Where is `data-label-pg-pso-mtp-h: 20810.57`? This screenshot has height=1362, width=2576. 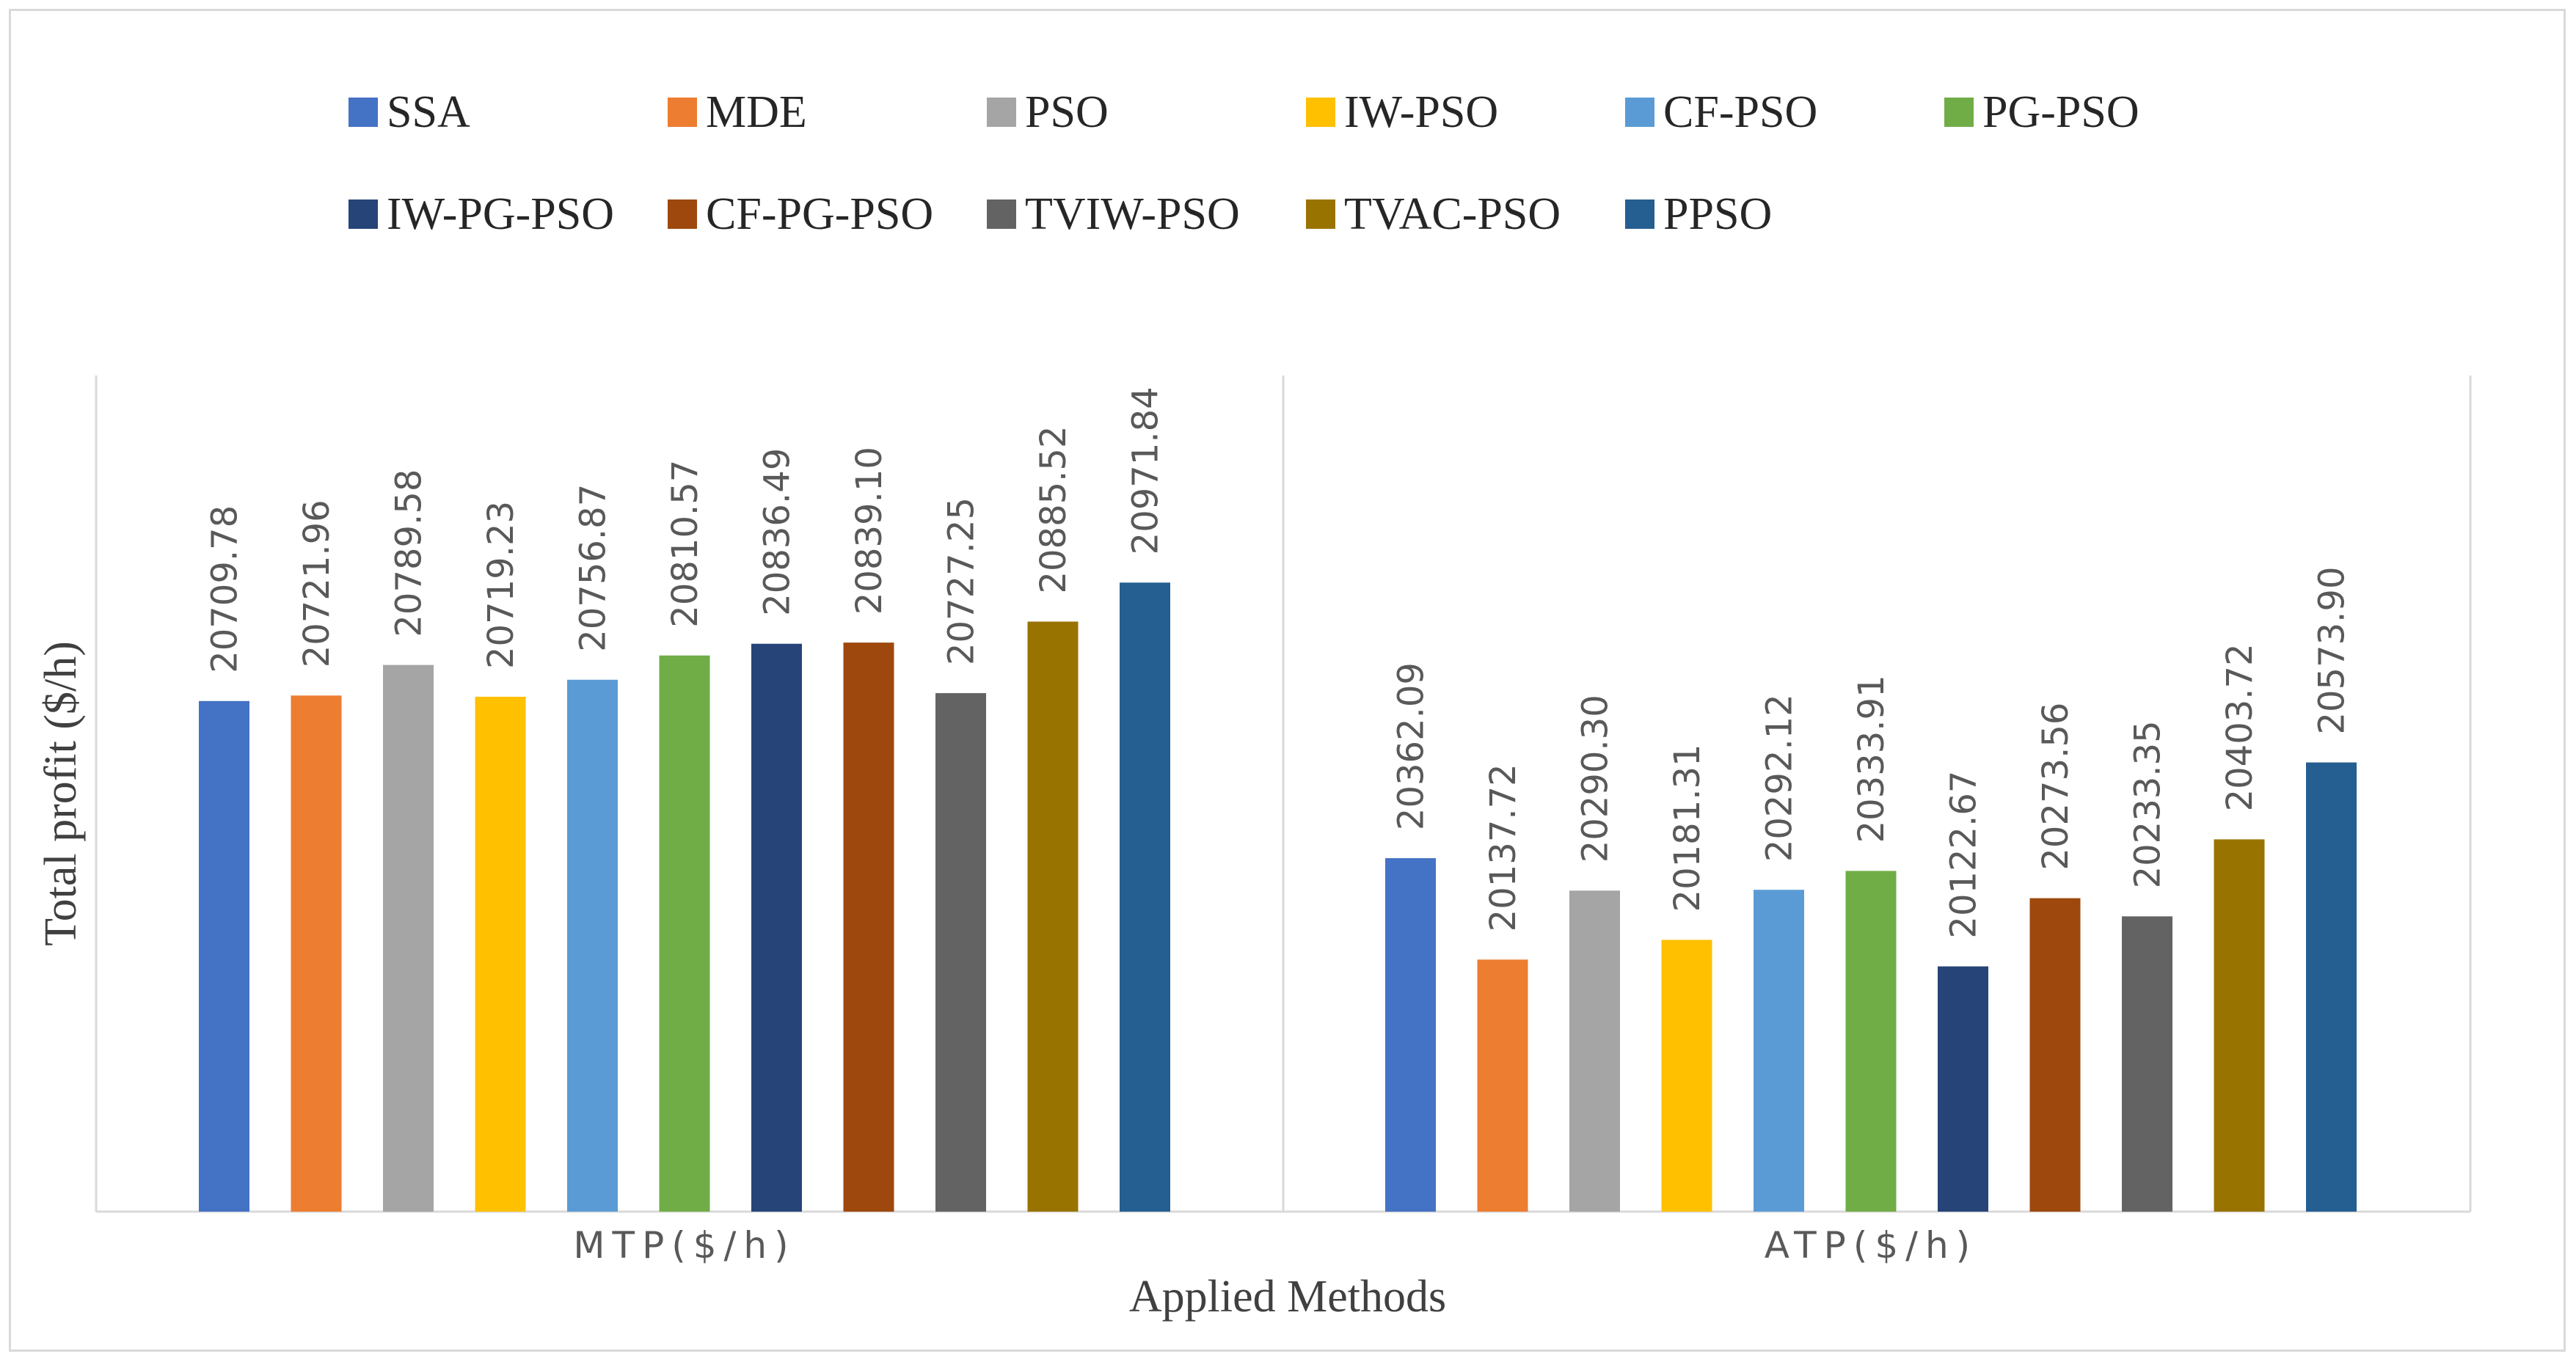 data-label-pg-pso-mtp-h: 20810.57 is located at coordinates (686, 544).